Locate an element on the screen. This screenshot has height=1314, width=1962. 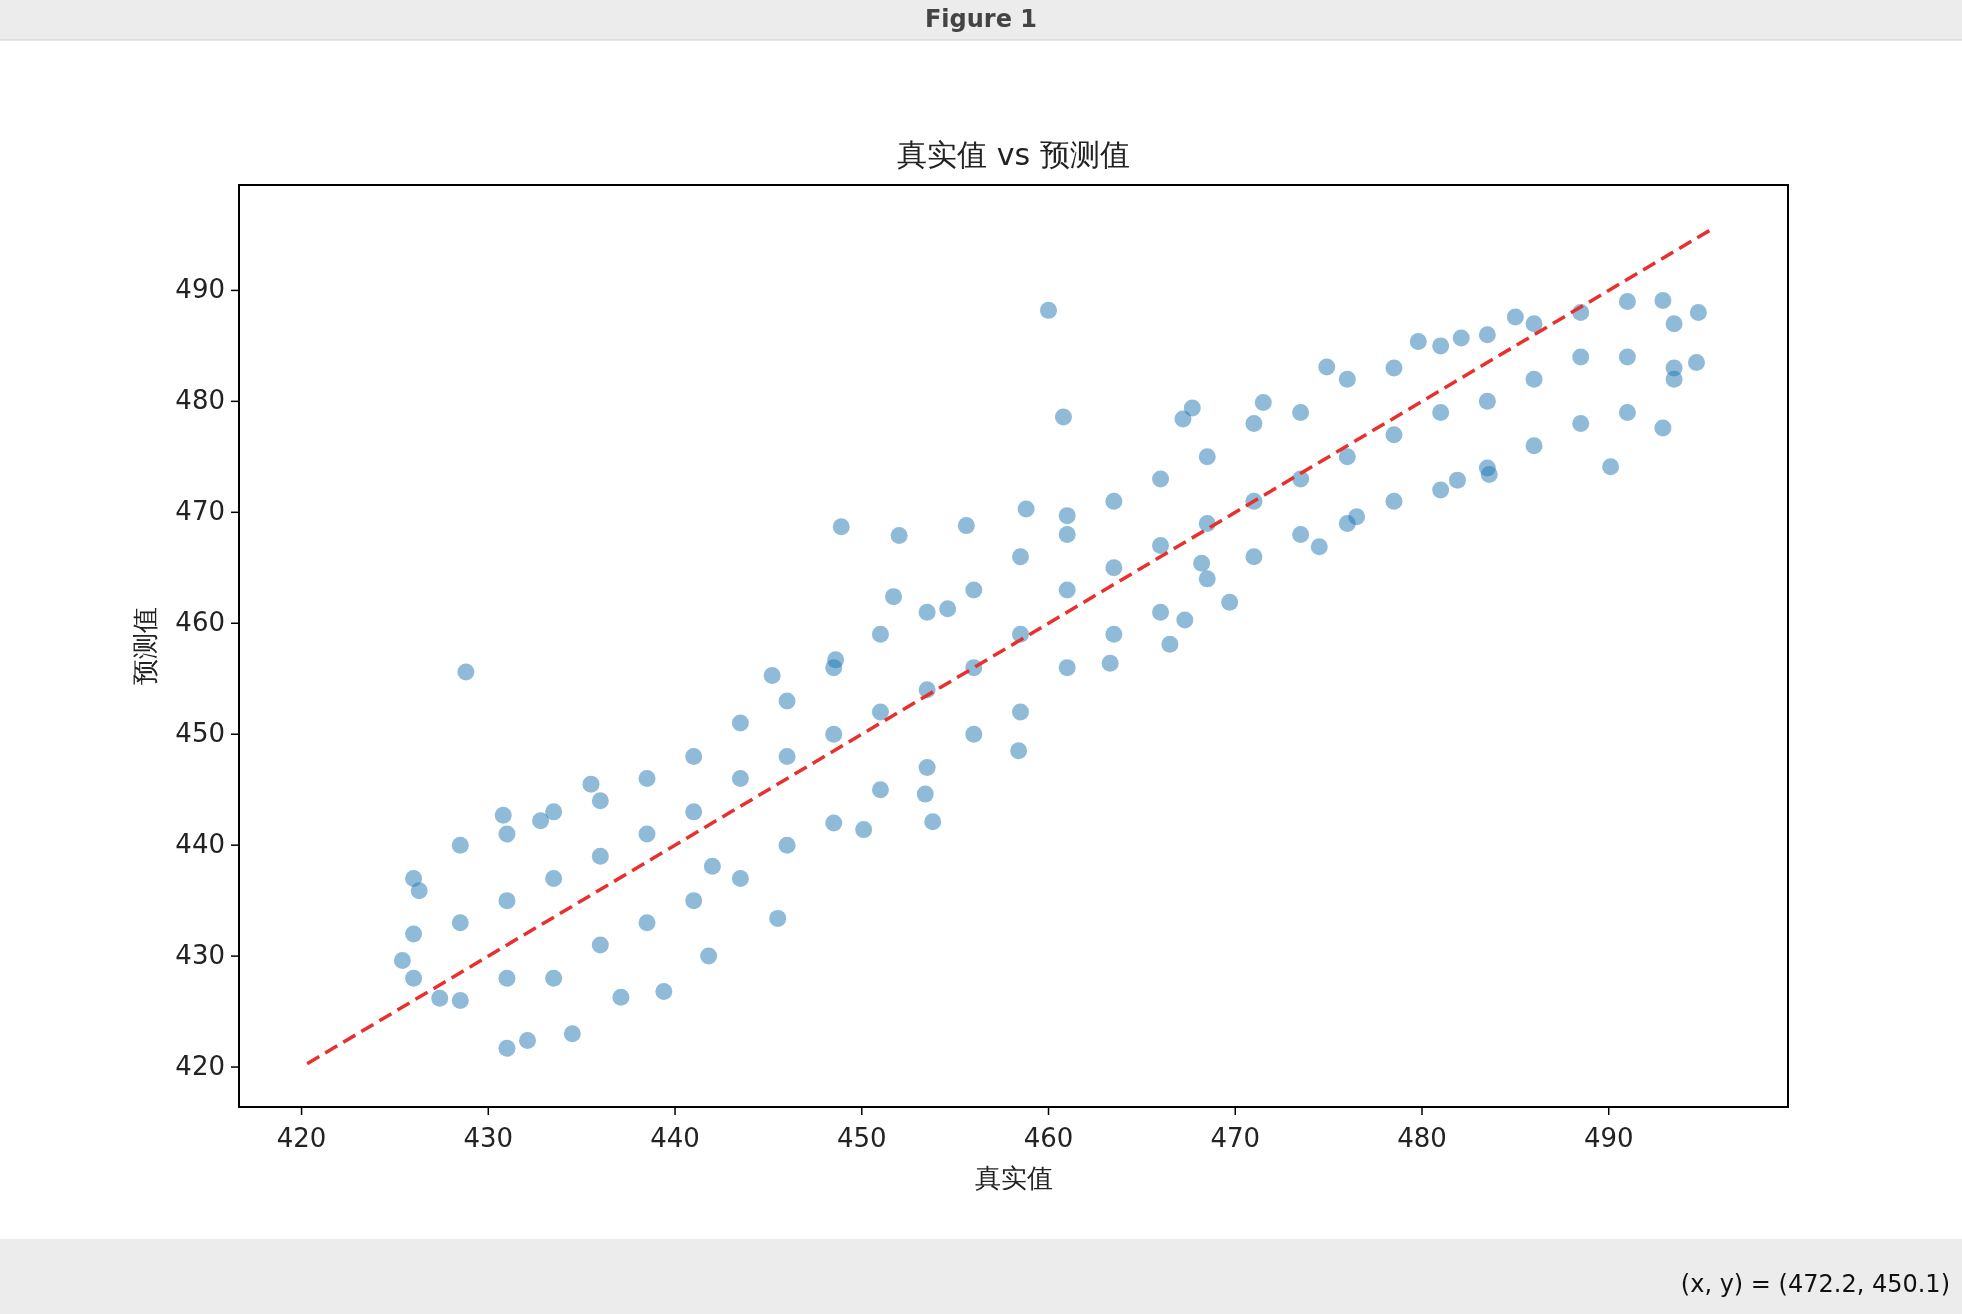
x-tick-label: 470 is located at coordinates (1235, 1138).